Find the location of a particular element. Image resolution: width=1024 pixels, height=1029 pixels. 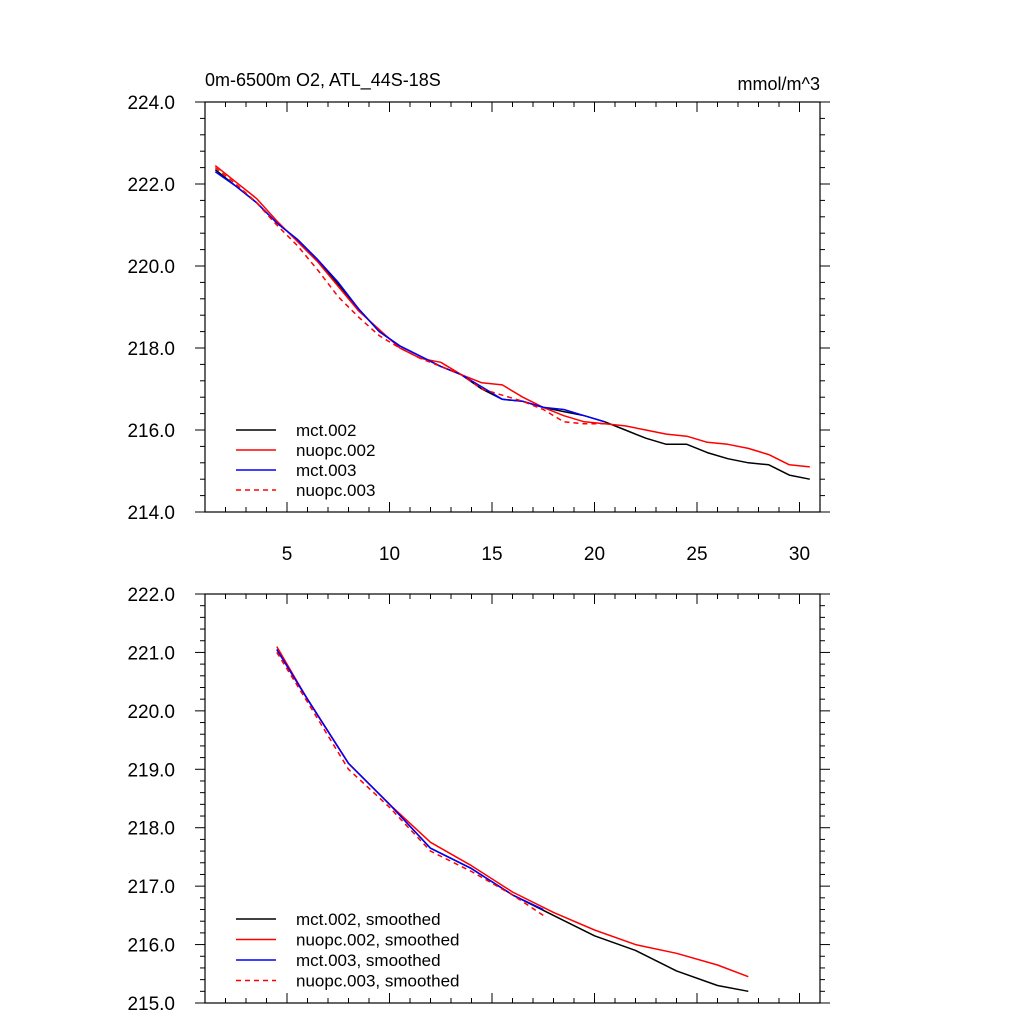

y-tick-label: 219.0 is located at coordinates (151, 770).